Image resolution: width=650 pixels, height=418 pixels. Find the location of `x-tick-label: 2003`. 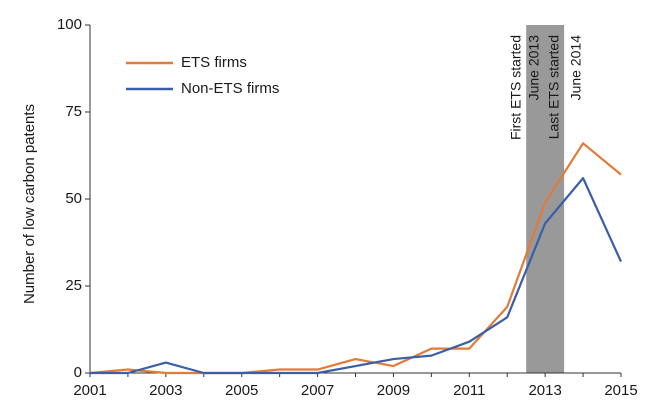

x-tick-label: 2003 is located at coordinates (165, 390).